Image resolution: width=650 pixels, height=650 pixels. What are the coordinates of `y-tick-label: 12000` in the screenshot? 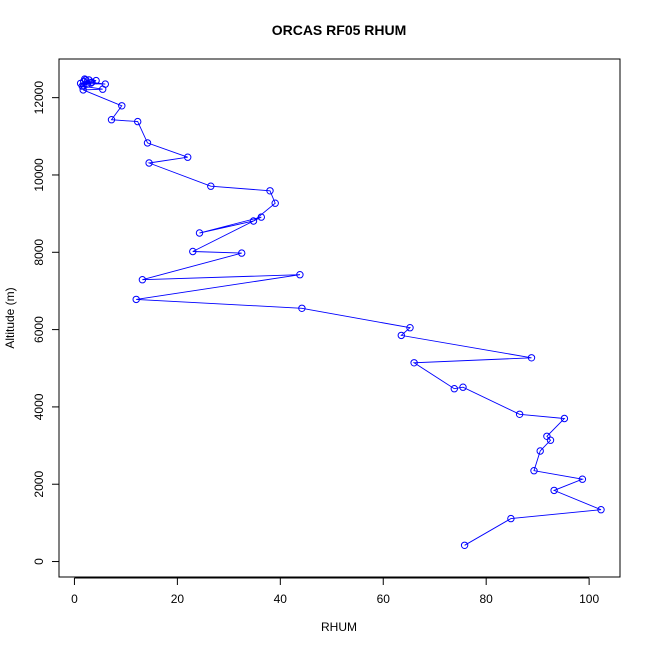 It's located at (39, 98).